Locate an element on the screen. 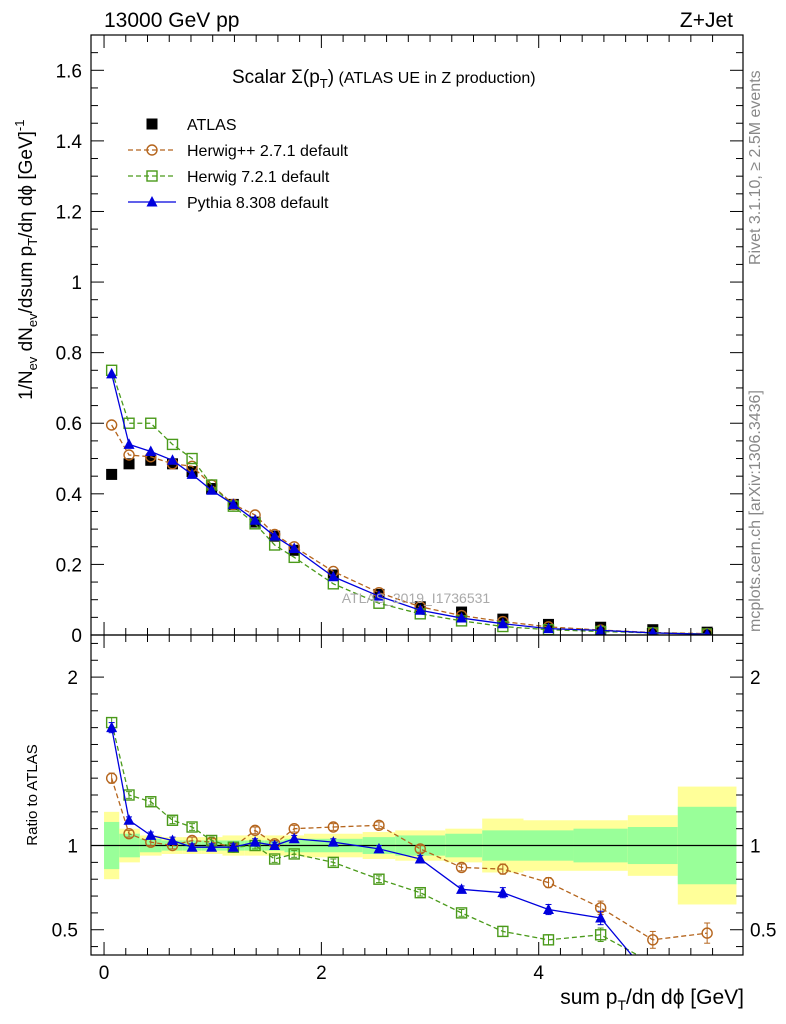 This screenshot has width=786, height=1024. x-tick-label: 4 is located at coordinates (538, 973).